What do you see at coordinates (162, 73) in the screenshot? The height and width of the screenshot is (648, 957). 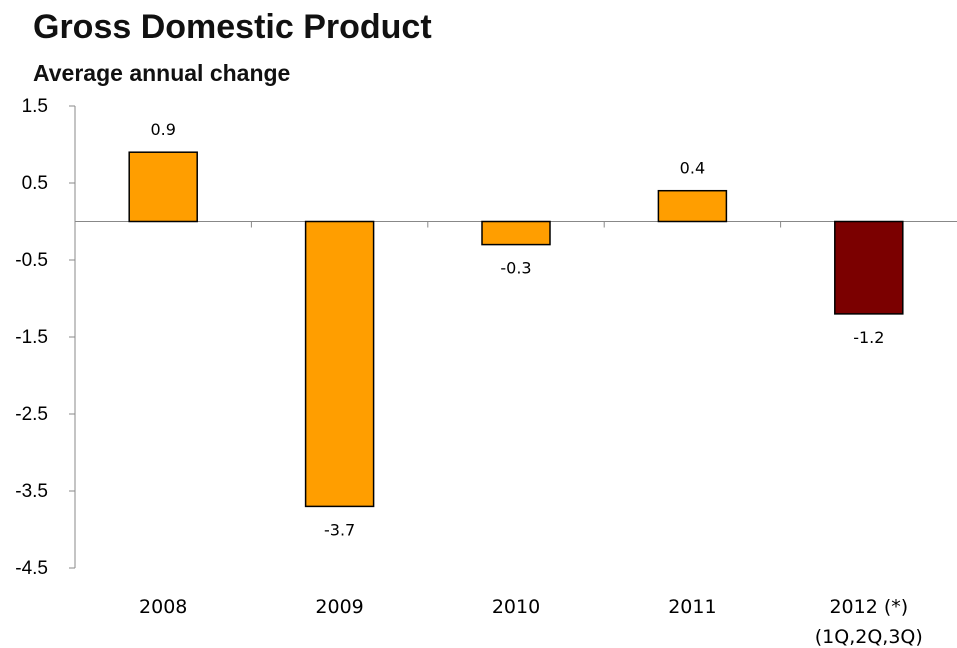 I see `chart-subtitle: Average annual change` at bounding box center [162, 73].